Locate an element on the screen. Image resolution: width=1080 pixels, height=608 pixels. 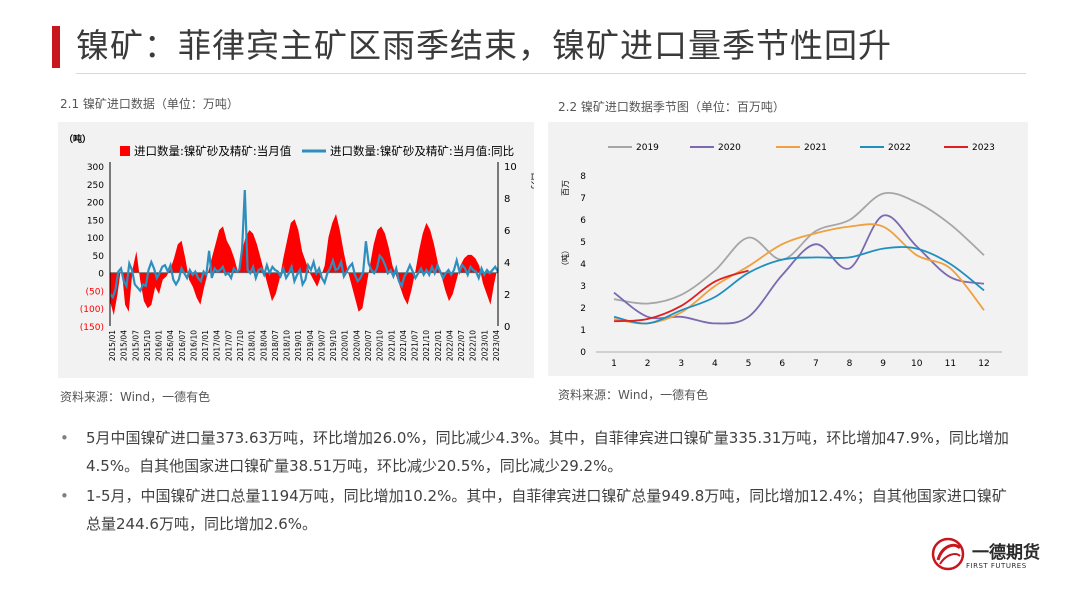
title-divider is located at coordinates (551, 73).